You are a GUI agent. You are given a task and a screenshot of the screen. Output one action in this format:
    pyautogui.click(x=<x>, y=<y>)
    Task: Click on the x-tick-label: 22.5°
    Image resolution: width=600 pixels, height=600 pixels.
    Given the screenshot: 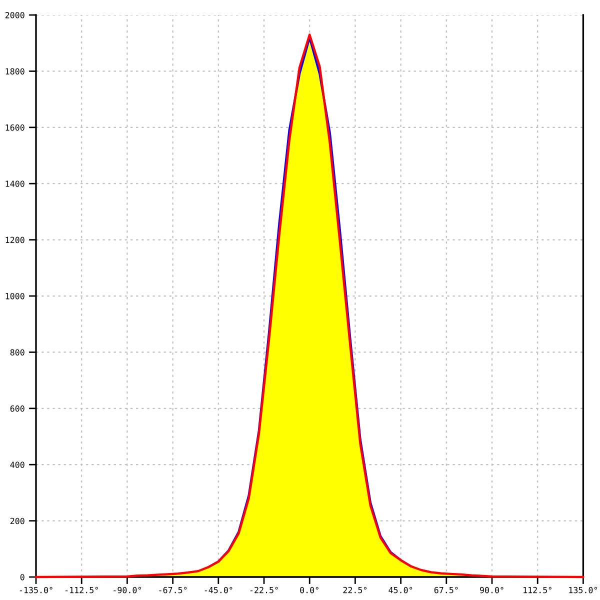 What is the action you would take?
    pyautogui.click(x=355, y=590)
    